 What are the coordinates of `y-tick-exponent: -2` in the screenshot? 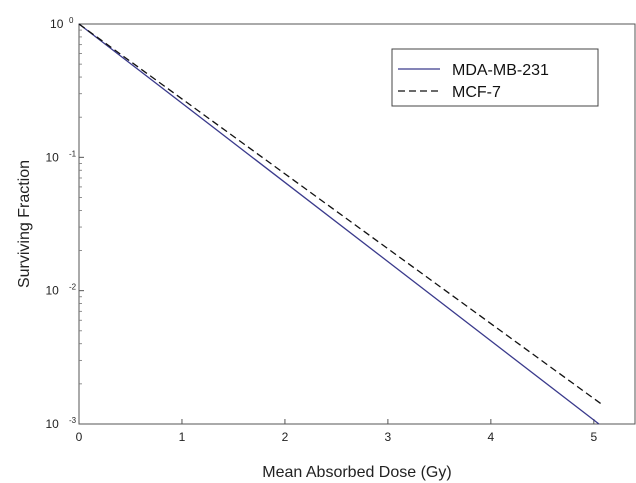 It's located at (73, 287).